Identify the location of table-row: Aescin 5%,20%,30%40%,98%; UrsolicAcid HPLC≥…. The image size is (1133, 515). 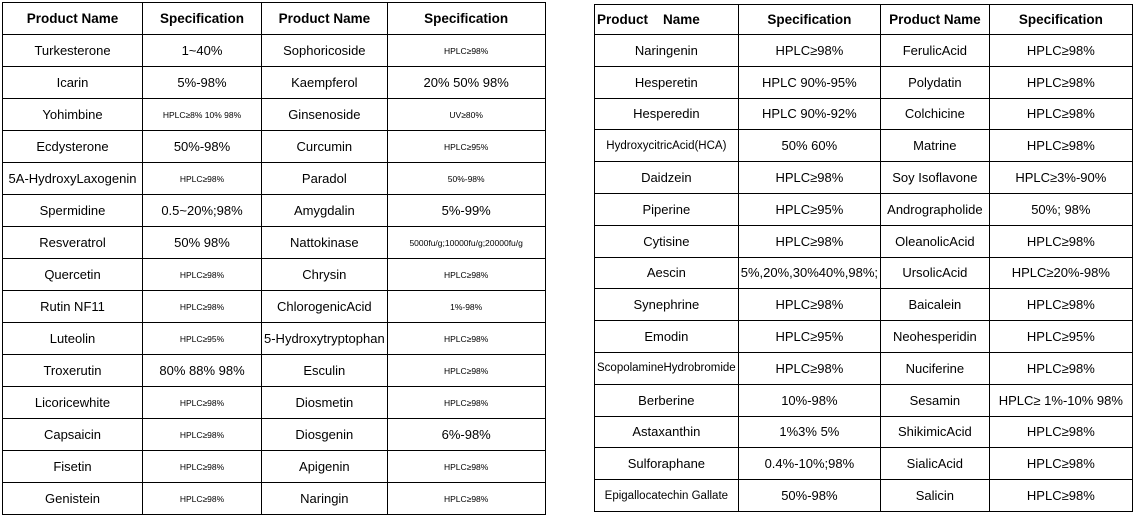
(863, 273).